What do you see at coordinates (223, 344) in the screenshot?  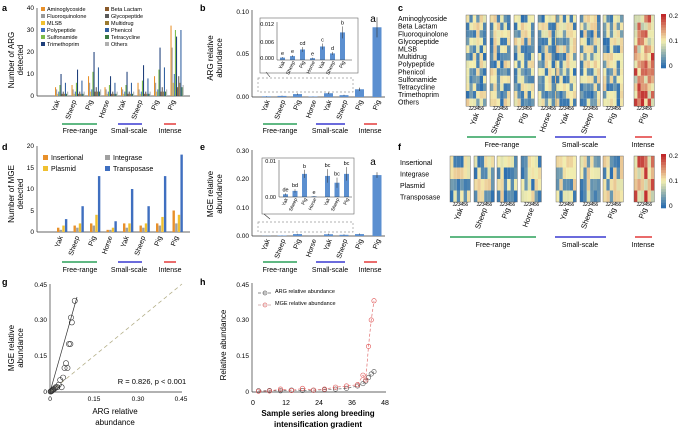 I see `panel-h-ylabel: Relative abundance` at bounding box center [223, 344].